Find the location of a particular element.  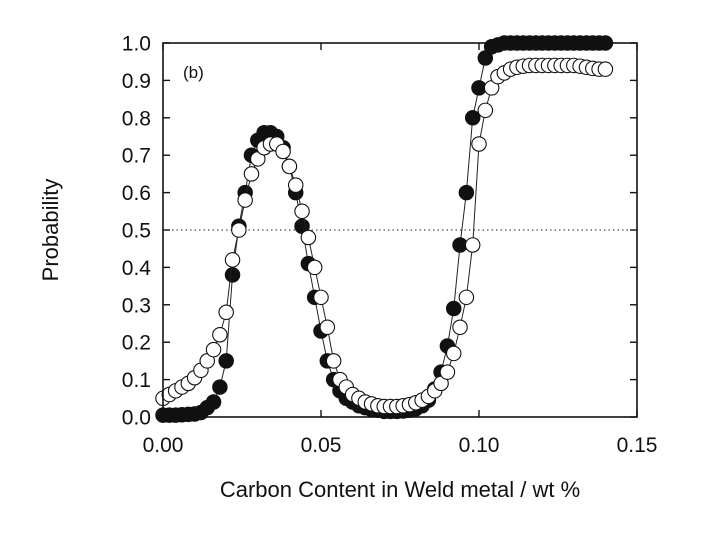

y-tick-label: 0.8 is located at coordinates (136, 118).